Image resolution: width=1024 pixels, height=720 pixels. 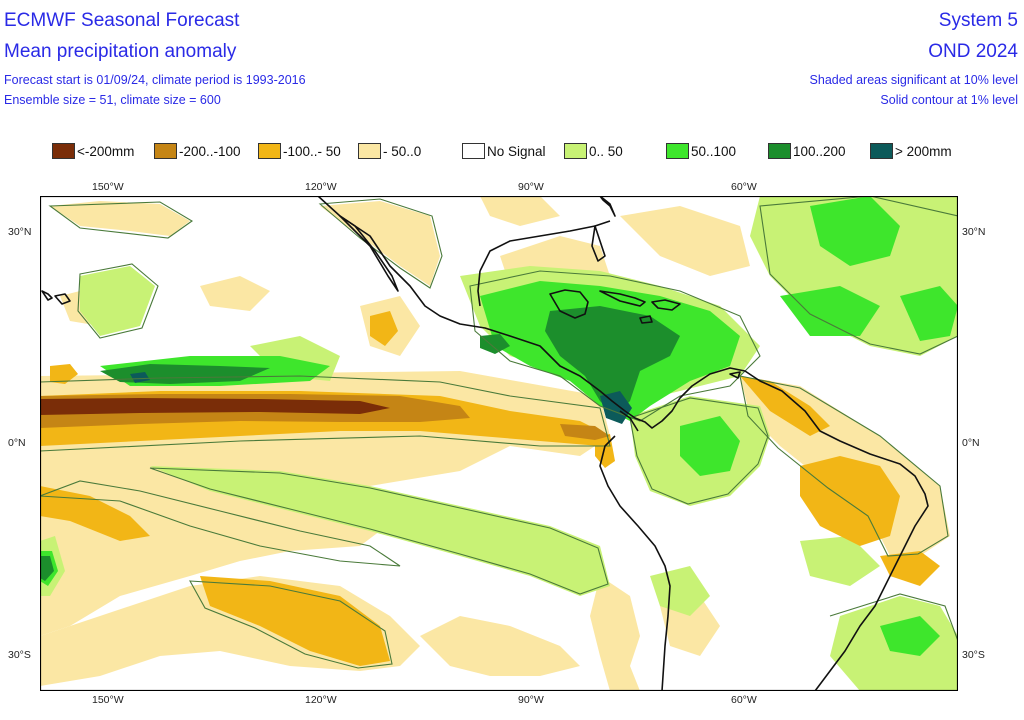 What do you see at coordinates (744, 187) in the screenshot?
I see `lon-tick-top: 60°W` at bounding box center [744, 187].